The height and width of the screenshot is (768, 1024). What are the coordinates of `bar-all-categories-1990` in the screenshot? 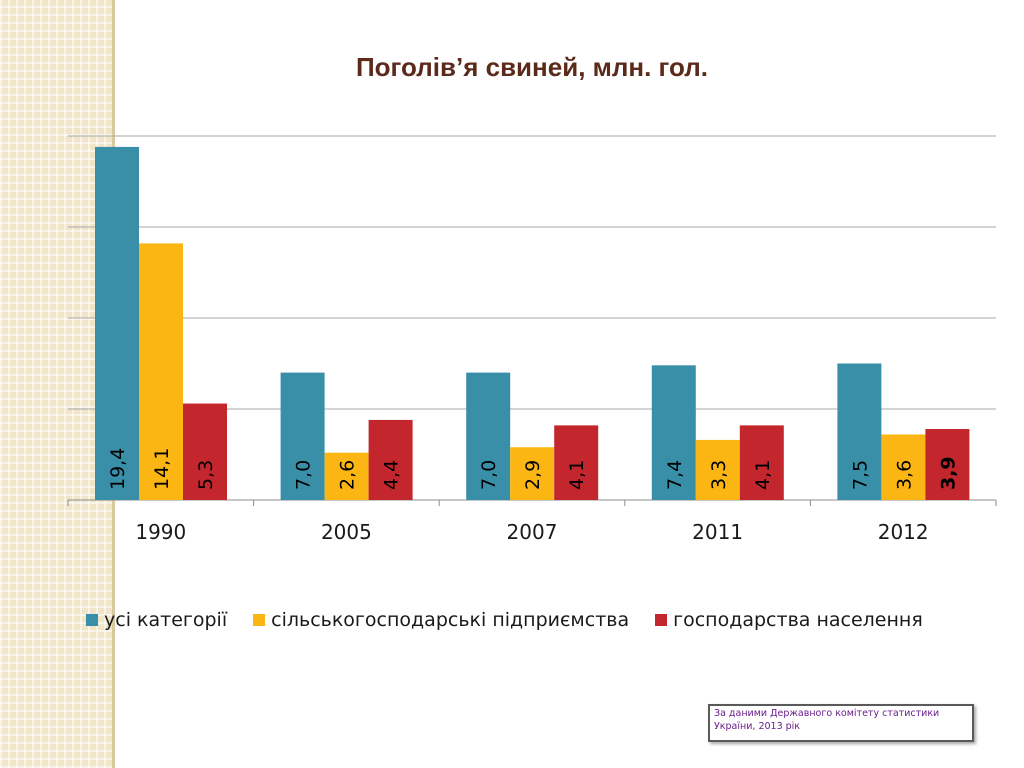 It's located at (117, 323).